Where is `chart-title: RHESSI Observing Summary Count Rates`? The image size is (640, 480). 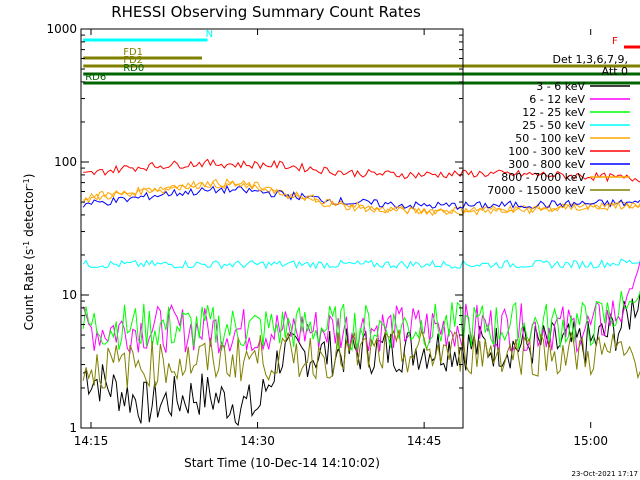 chart-title: RHESSI Observing Summary Count Rates is located at coordinates (266, 12).